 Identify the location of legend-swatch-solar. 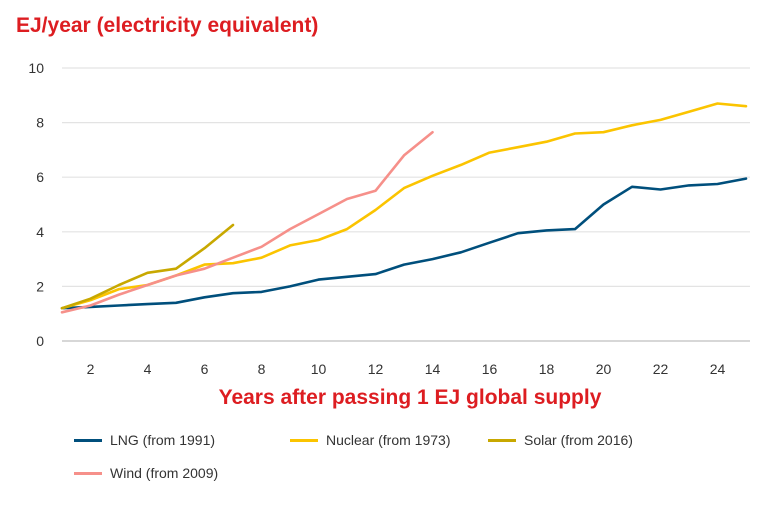
(502, 440).